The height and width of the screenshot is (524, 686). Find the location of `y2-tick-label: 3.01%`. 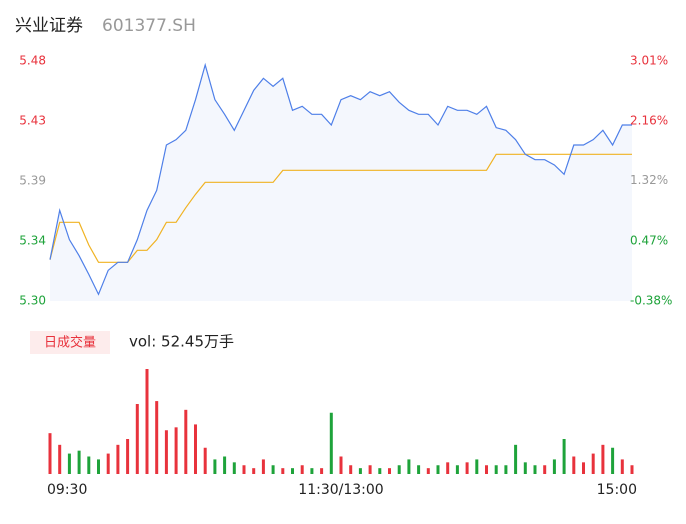

y2-tick-label: 3.01% is located at coordinates (649, 61).